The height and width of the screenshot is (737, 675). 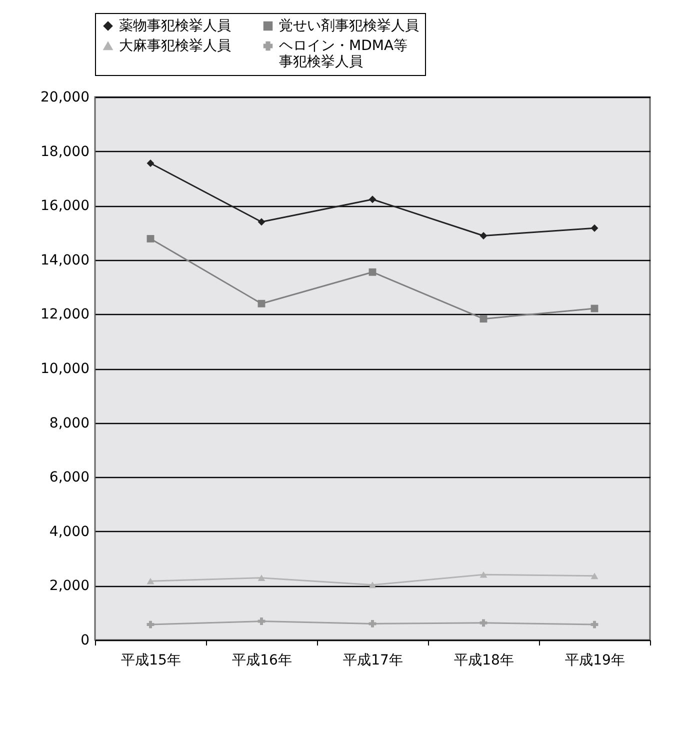 What do you see at coordinates (65, 260) in the screenshot?
I see `y-tick-label: 14,000` at bounding box center [65, 260].